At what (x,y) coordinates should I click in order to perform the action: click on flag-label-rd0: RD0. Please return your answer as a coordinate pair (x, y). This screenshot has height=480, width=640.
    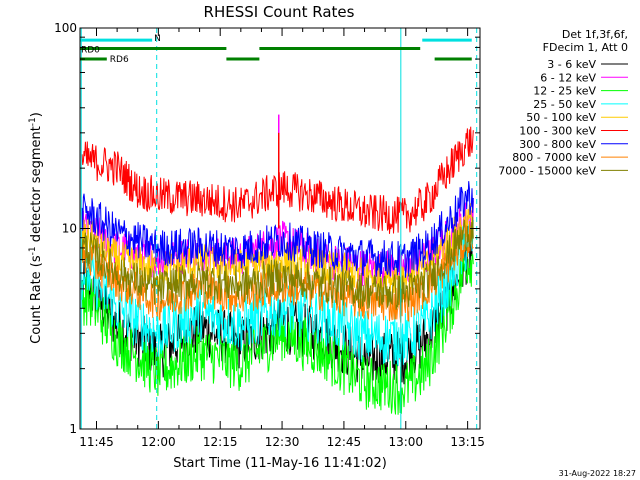
    Looking at the image, I should click on (90, 51).